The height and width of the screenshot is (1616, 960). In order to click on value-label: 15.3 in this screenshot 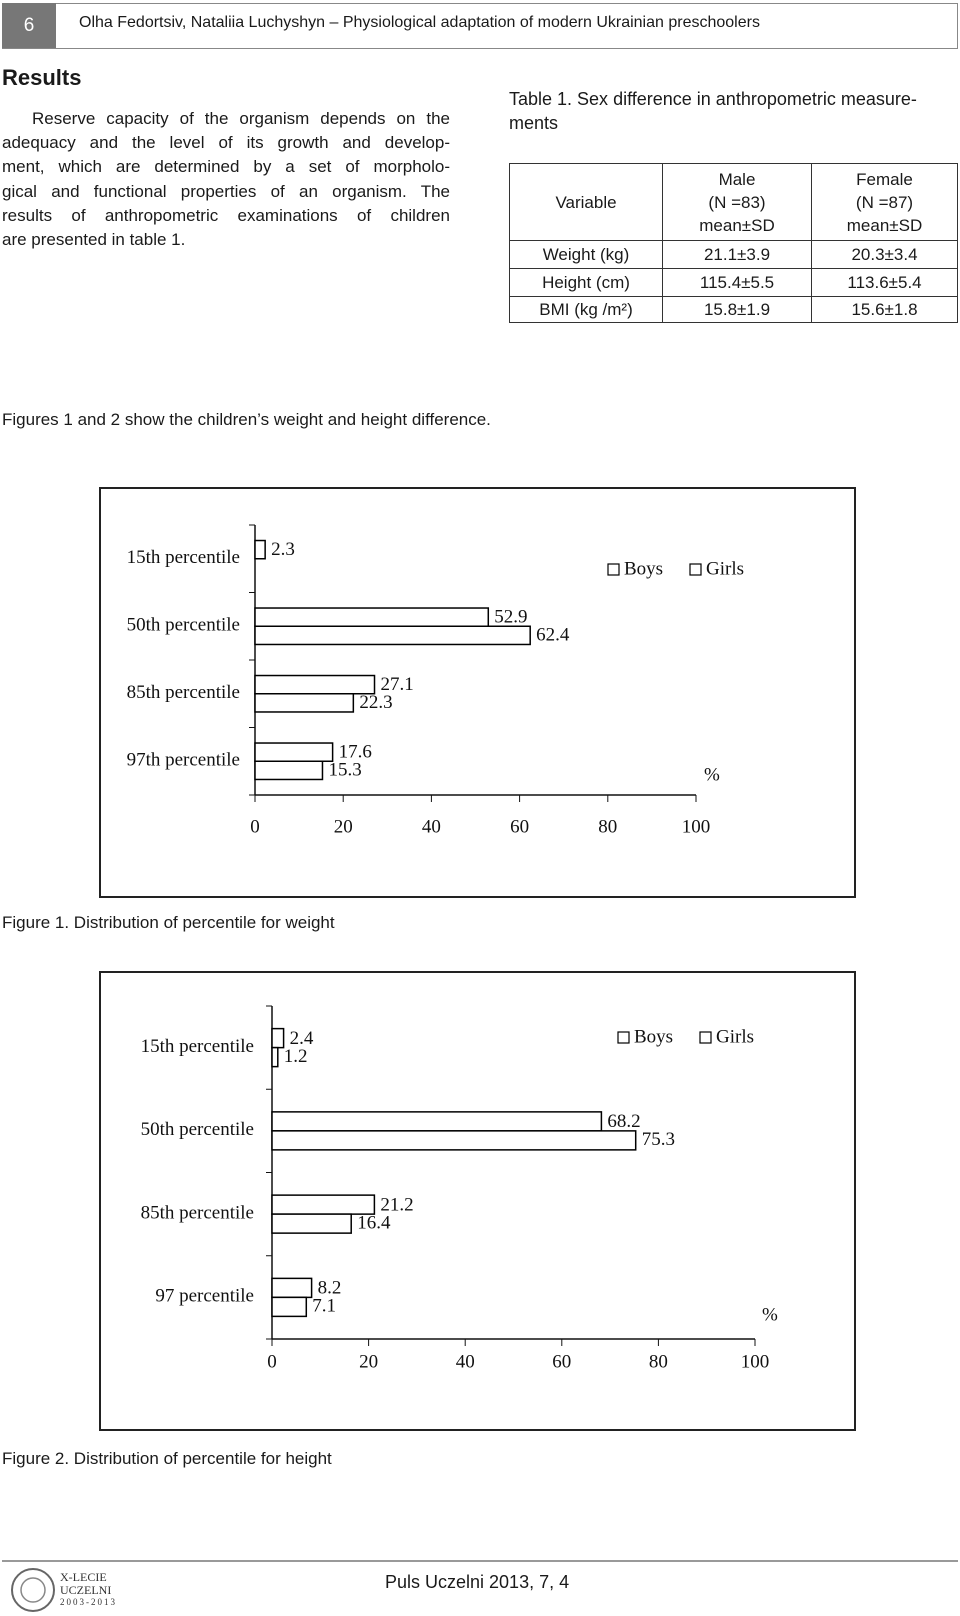, I will do `click(344, 770)`.